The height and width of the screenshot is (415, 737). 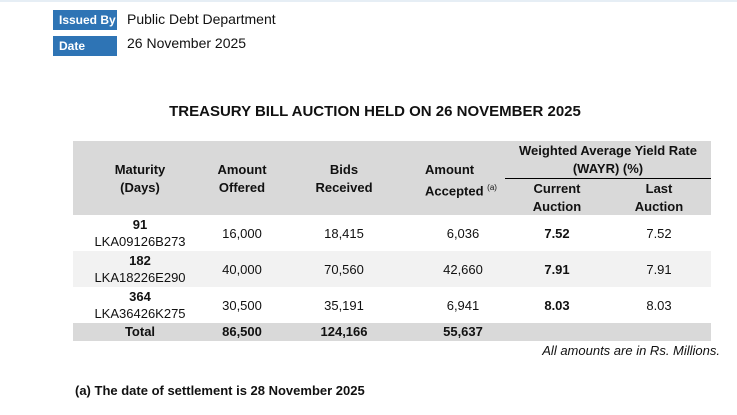 I want to click on col-wayr: Weighted Average Yield Rate (WAYR) (%), so click(x=608, y=159).